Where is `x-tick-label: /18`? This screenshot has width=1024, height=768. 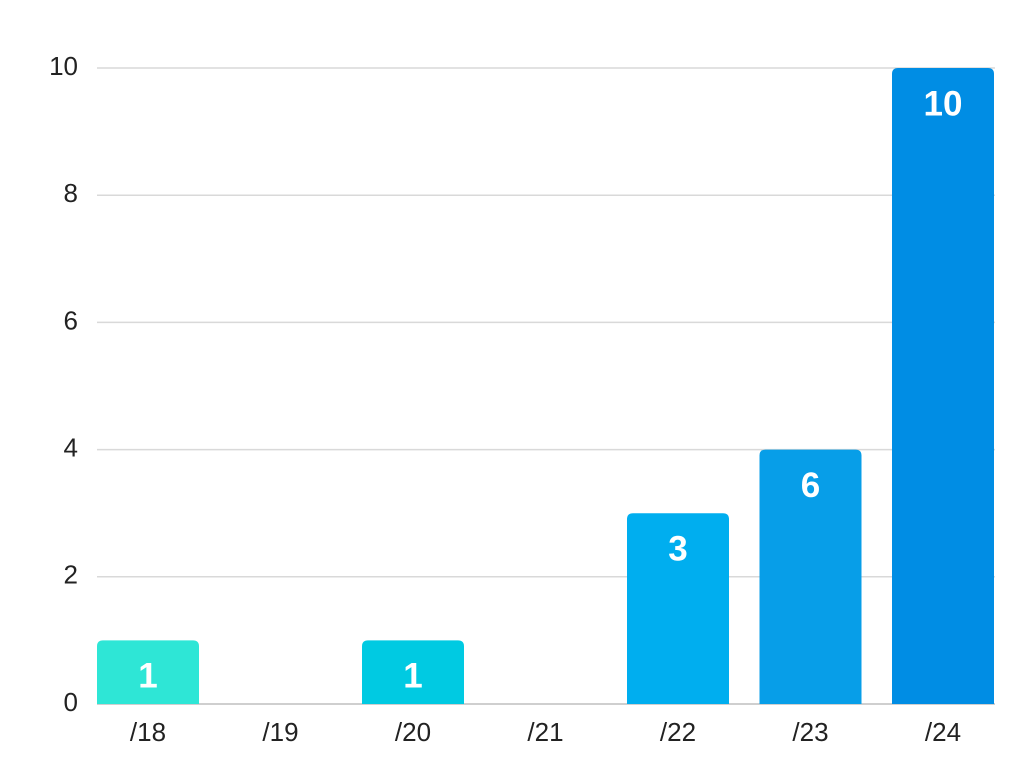
x-tick-label: /18 is located at coordinates (148, 732).